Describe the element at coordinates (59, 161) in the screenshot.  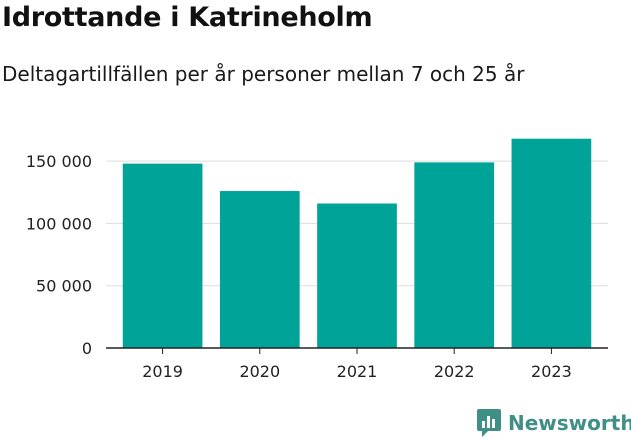
I see `y-tick-label: 150 000` at that location.